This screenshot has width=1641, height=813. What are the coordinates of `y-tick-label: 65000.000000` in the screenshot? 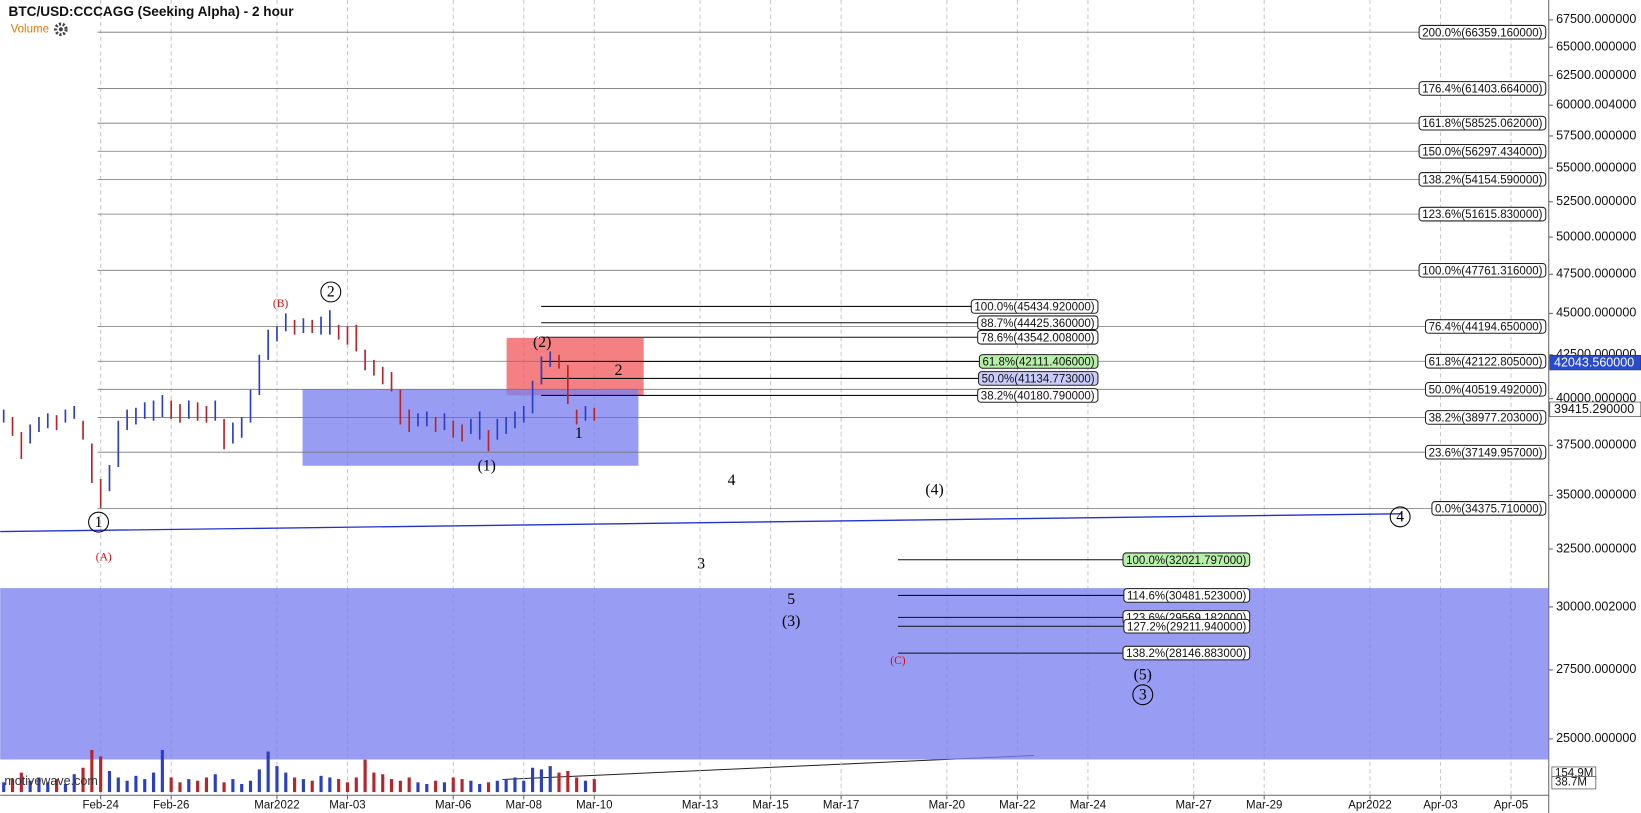 It's located at (1596, 47).